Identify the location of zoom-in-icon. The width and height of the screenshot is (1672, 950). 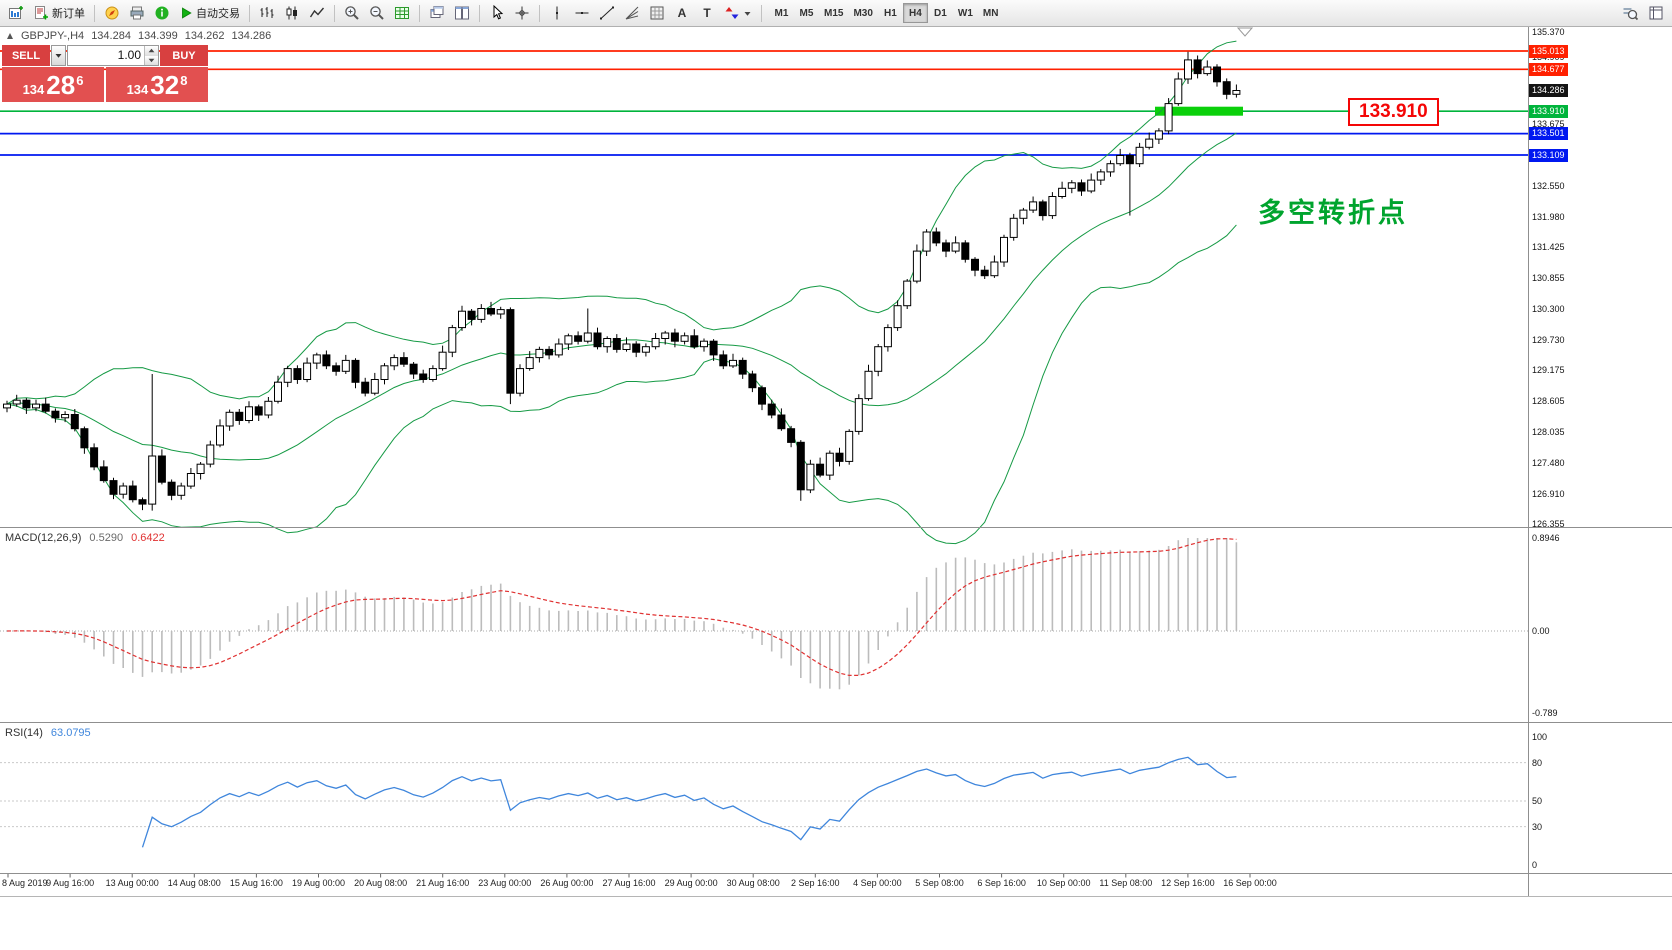
(352, 13).